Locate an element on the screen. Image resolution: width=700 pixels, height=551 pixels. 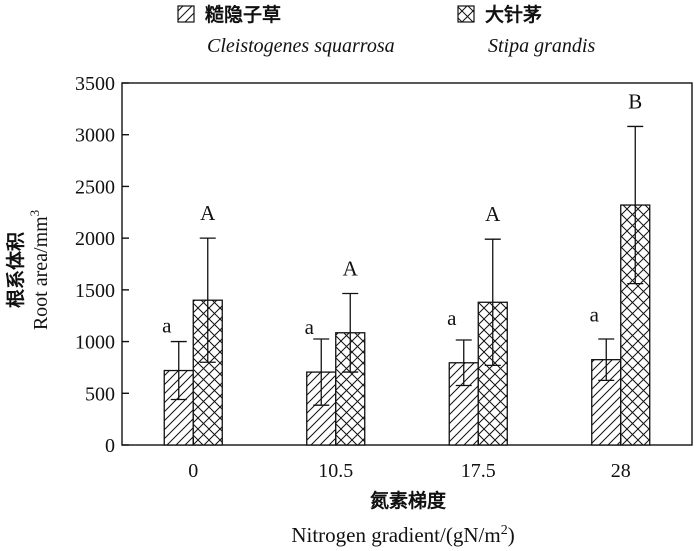
legend-label-cn-cleistogenes: 糙隐子草 is located at coordinates (243, 14).